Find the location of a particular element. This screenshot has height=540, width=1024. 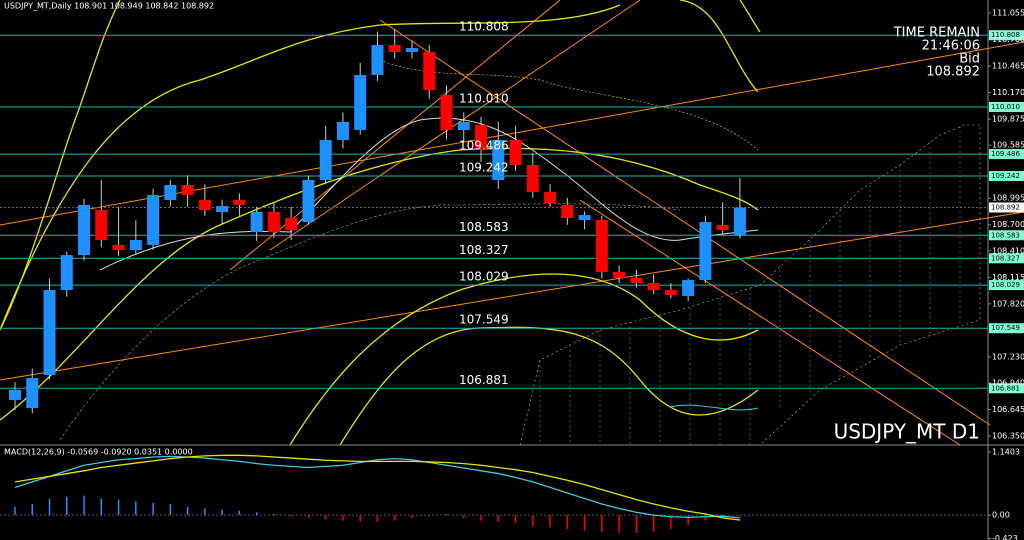

level-tag-label: 109.242 is located at coordinates (1005, 176).